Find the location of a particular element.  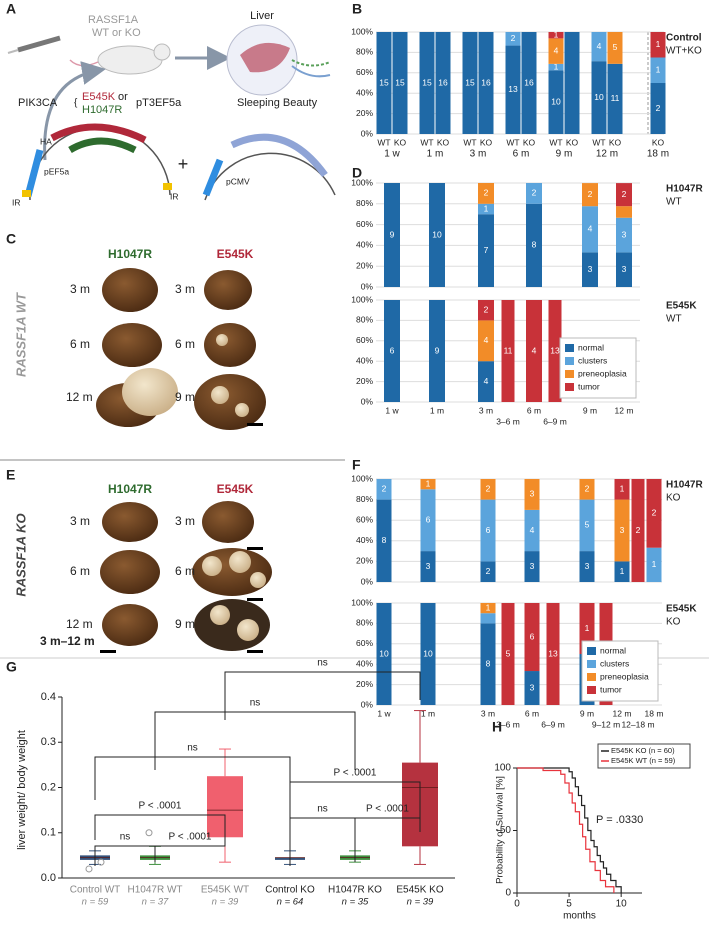

promoter-label: pEF5a is located at coordinates (56, 171).